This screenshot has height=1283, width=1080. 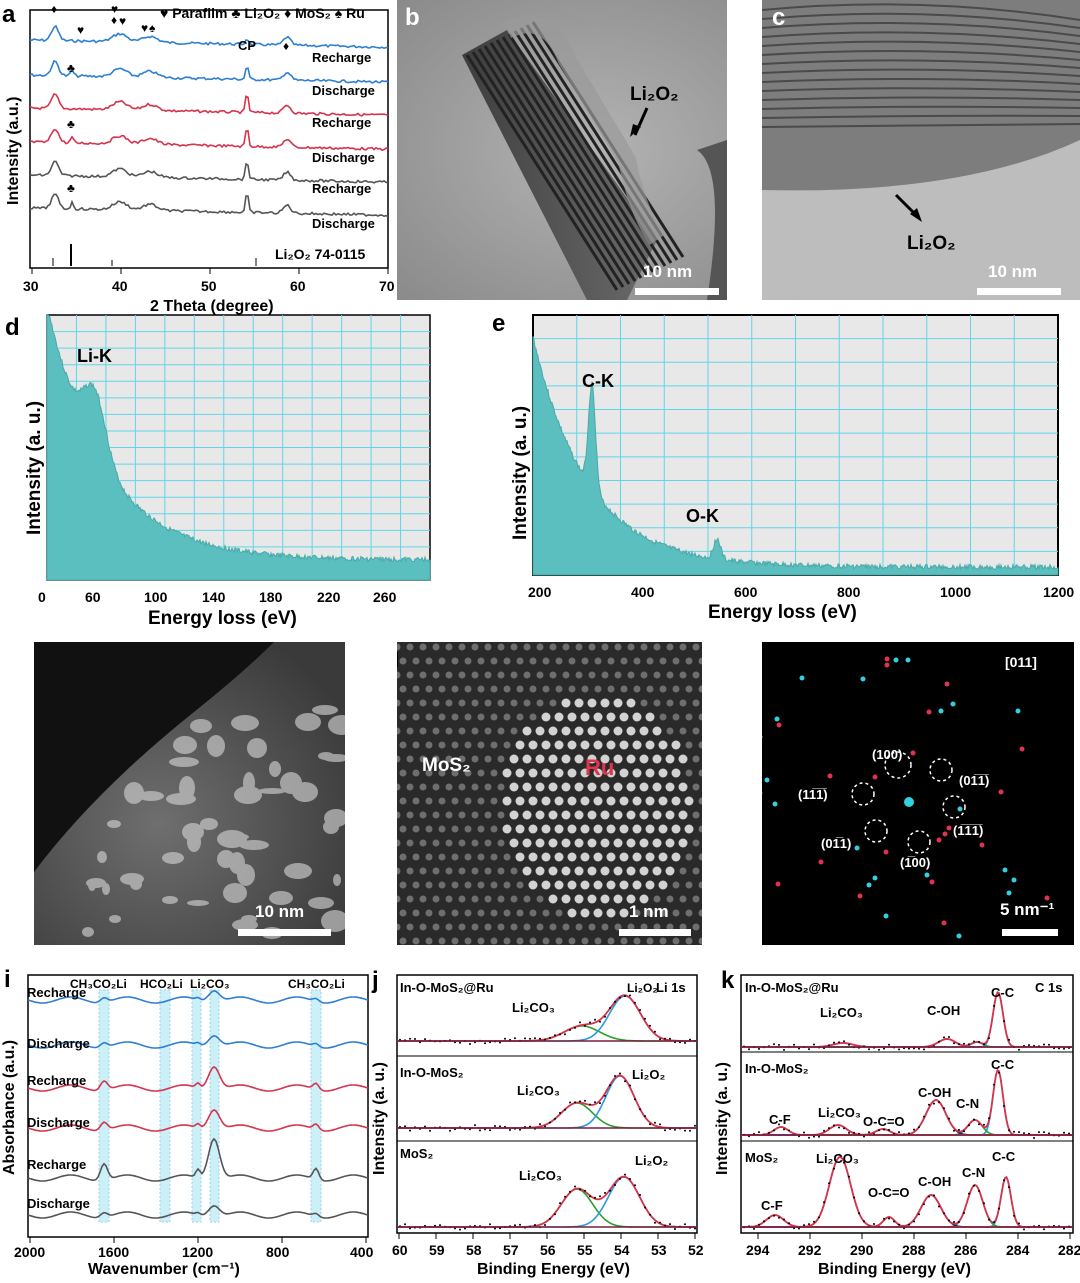 What do you see at coordinates (594, 157) in the screenshot?
I see `tem-image-b: Li₂O₂` at bounding box center [594, 157].